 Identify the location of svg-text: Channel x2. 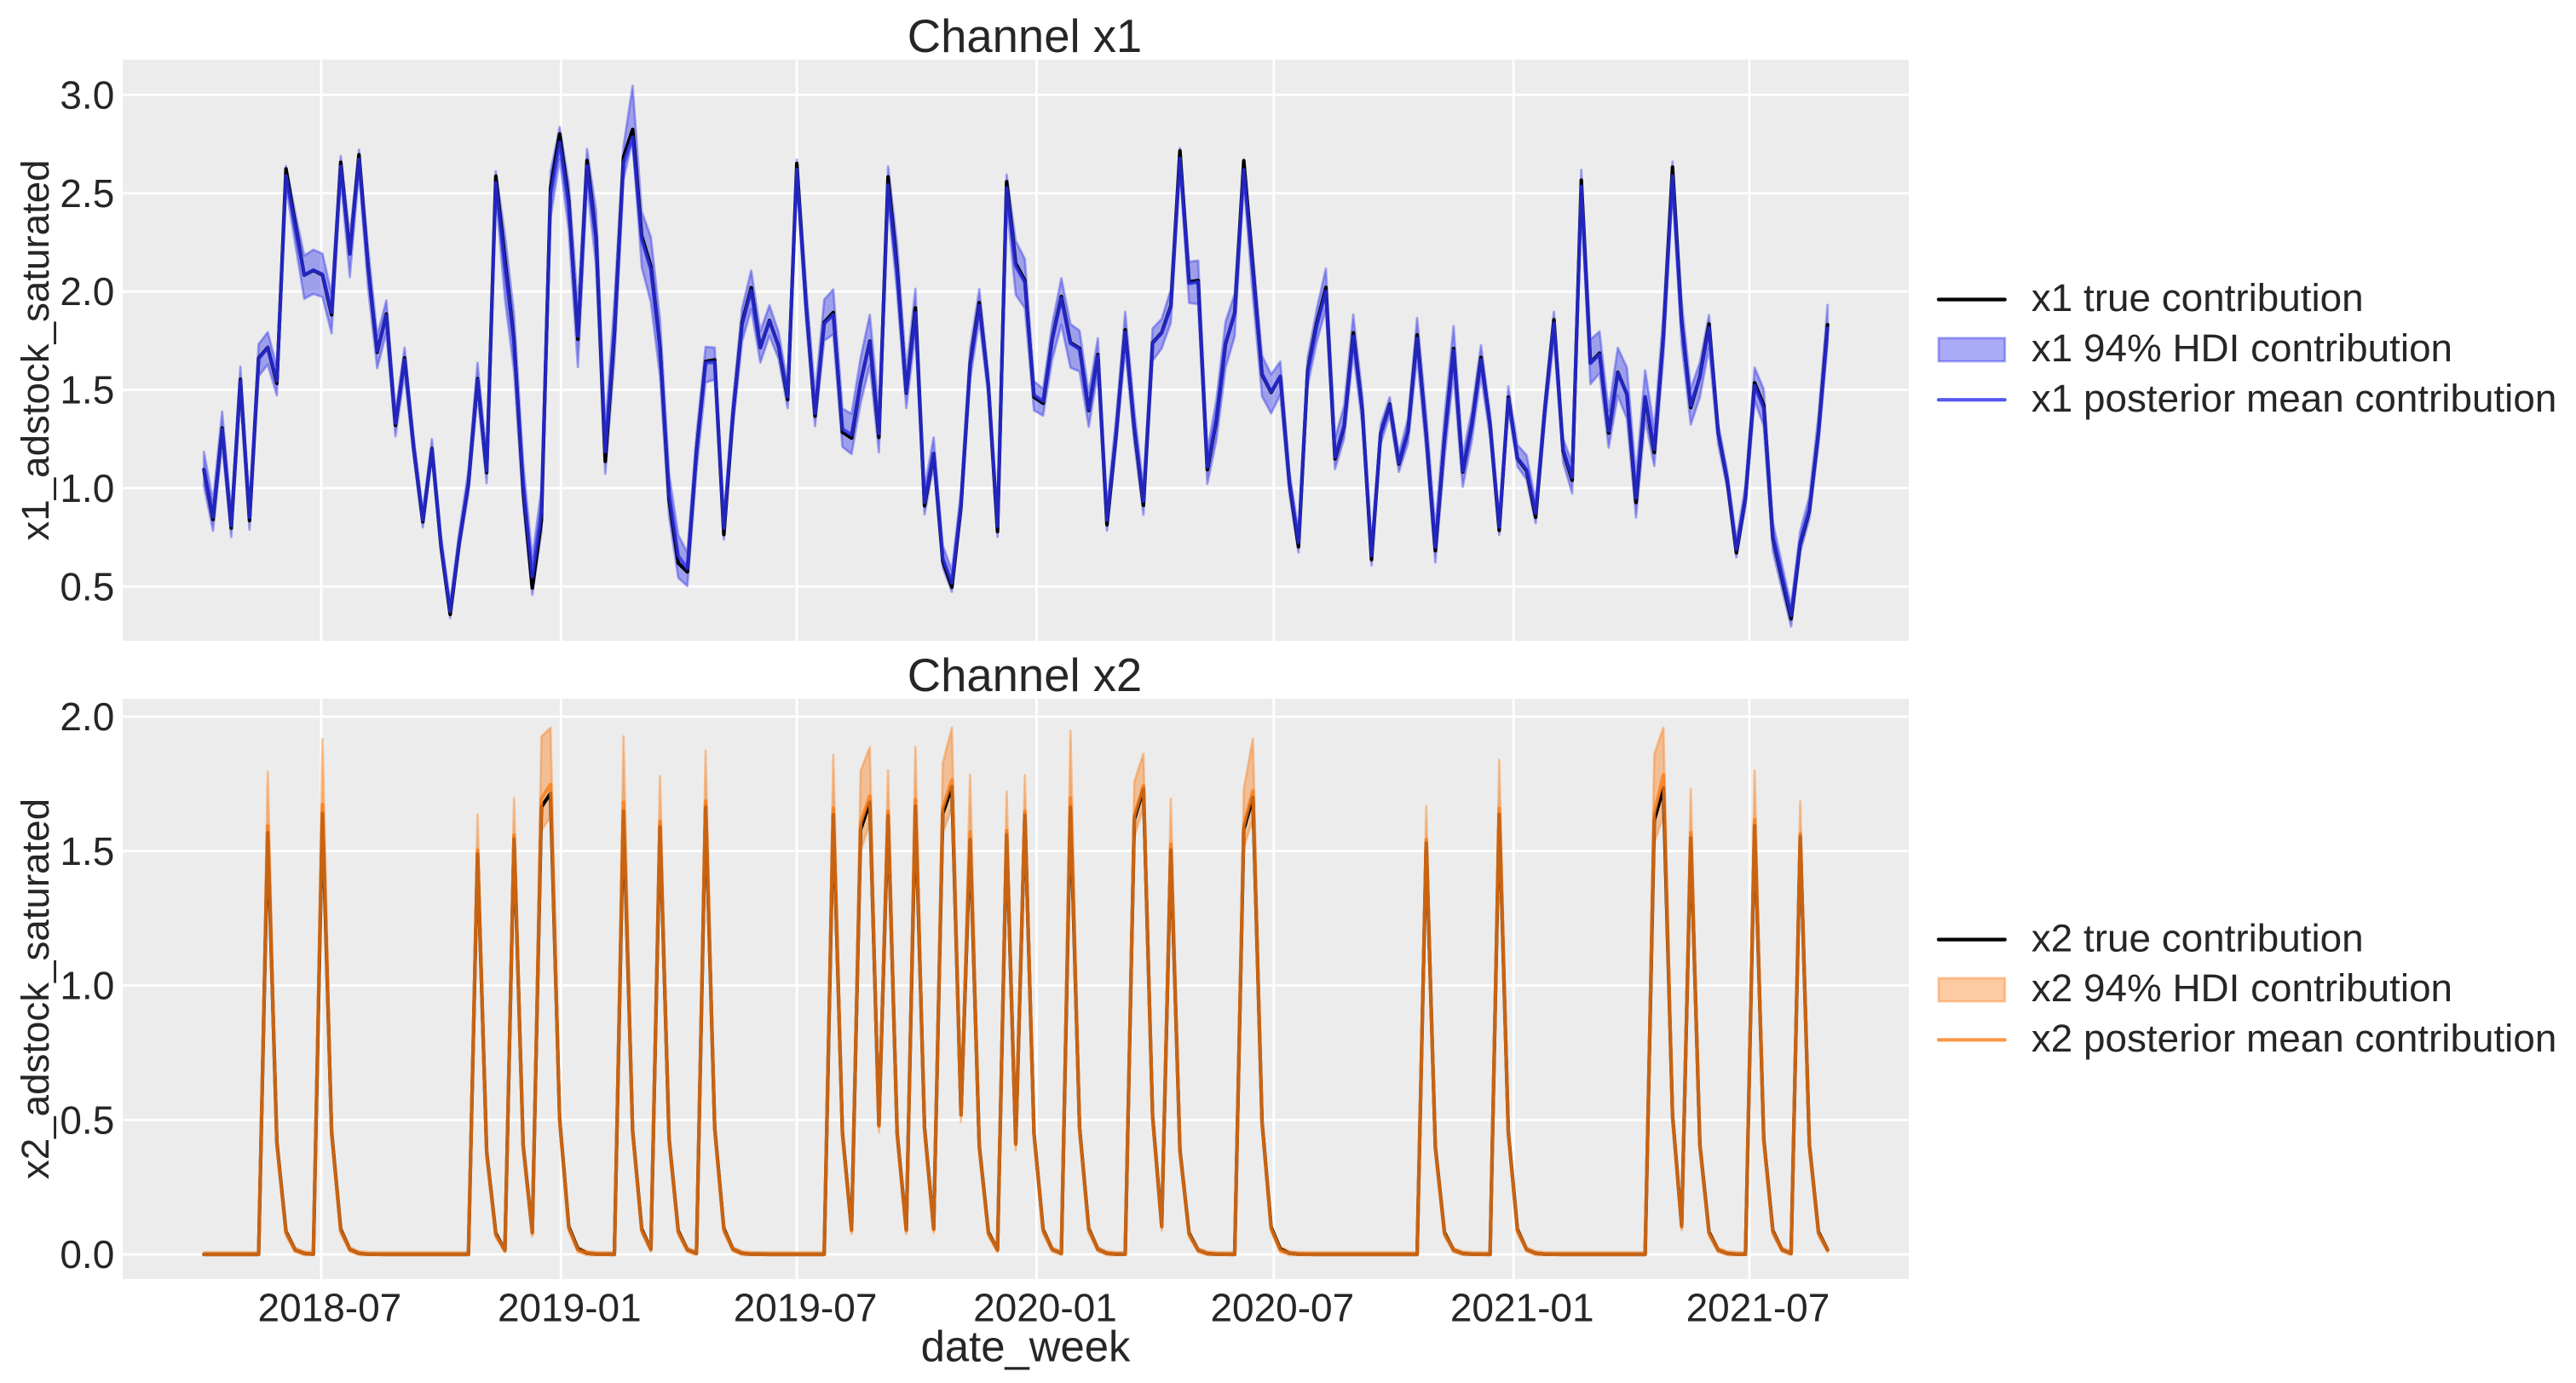
(1025, 675).